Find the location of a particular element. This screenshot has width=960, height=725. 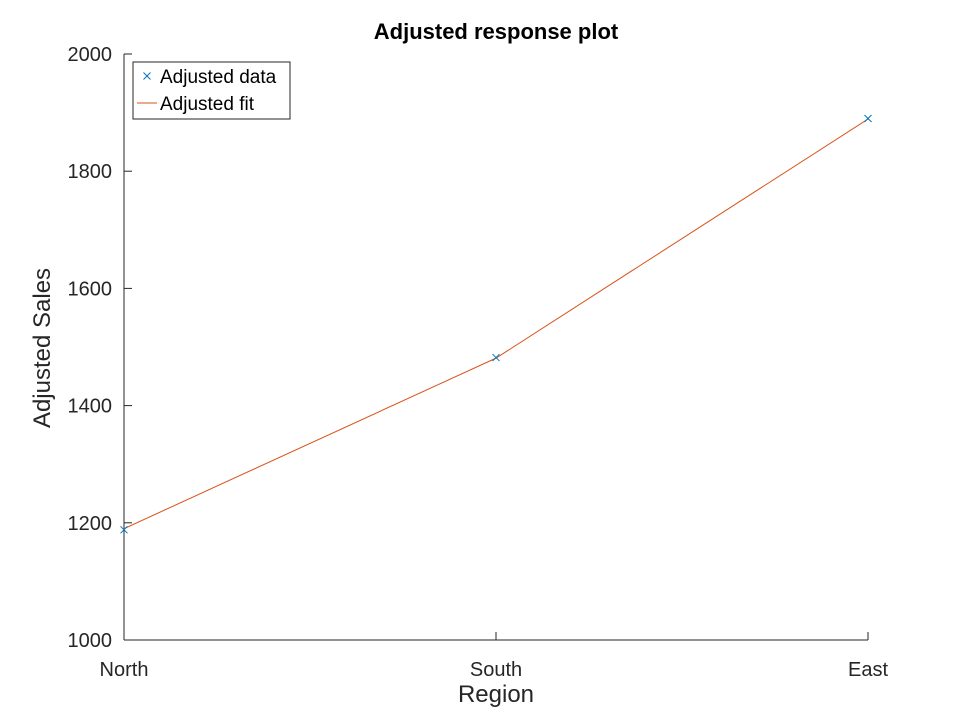

y-axis-title: Adjusted Sales is located at coordinates (42, 348).